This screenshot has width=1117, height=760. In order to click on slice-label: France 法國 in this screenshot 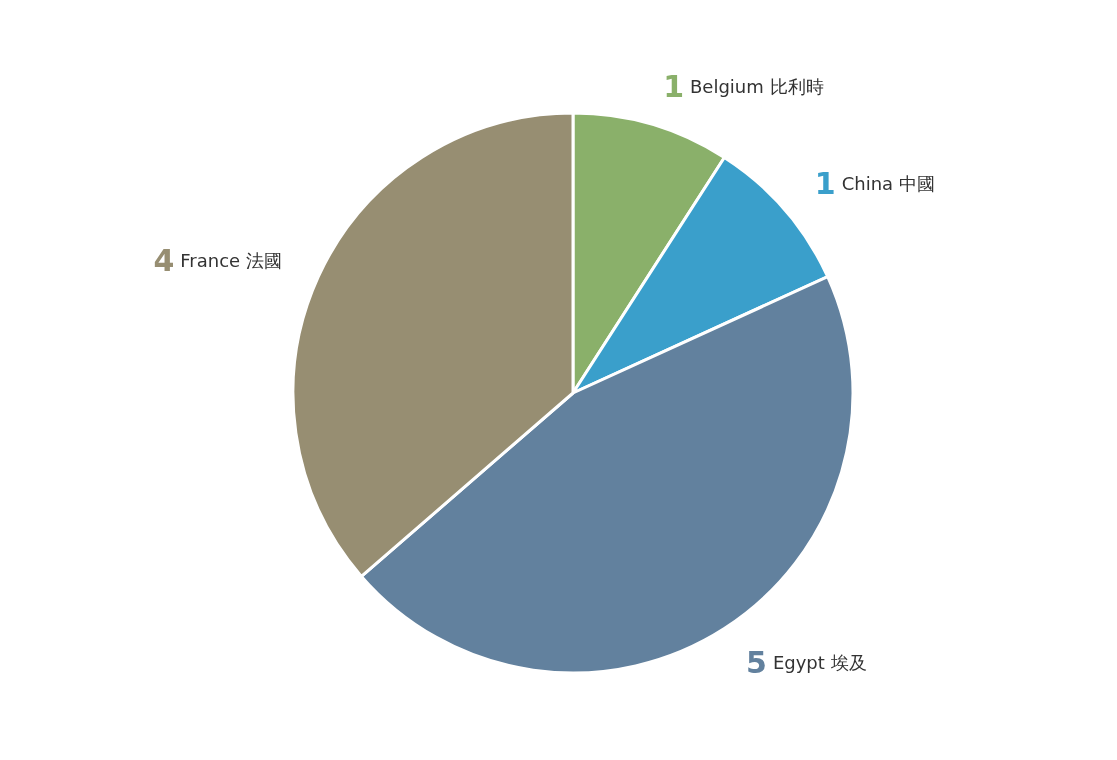, I will do `click(231, 260)`.